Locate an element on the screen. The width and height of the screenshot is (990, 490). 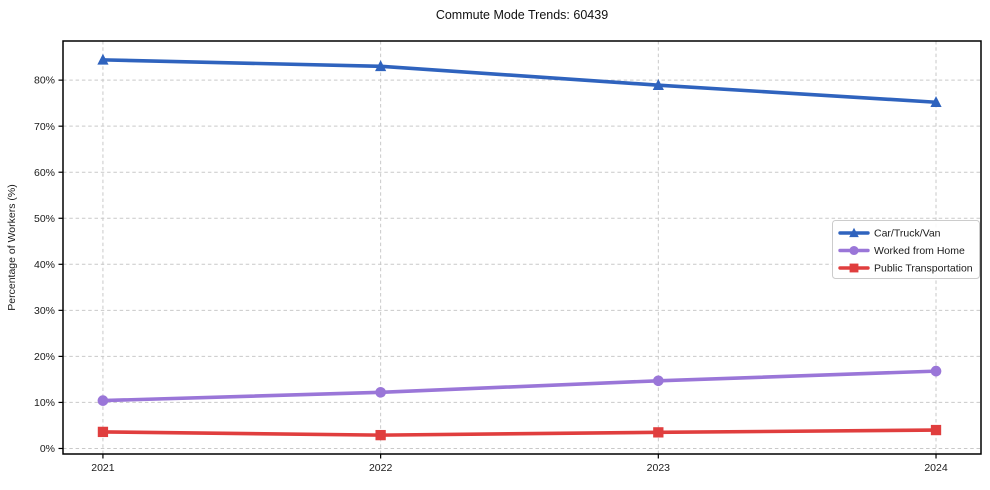
y-axis-label: Percentage of Workers (%) is located at coordinates (12, 247).